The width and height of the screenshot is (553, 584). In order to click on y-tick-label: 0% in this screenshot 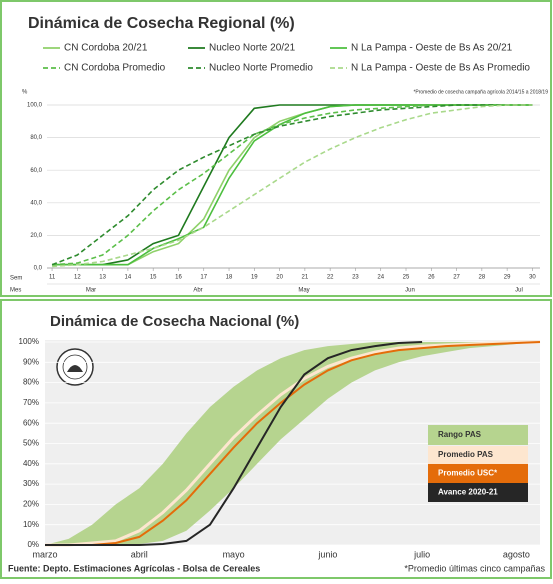, I will do `click(33, 544)`.